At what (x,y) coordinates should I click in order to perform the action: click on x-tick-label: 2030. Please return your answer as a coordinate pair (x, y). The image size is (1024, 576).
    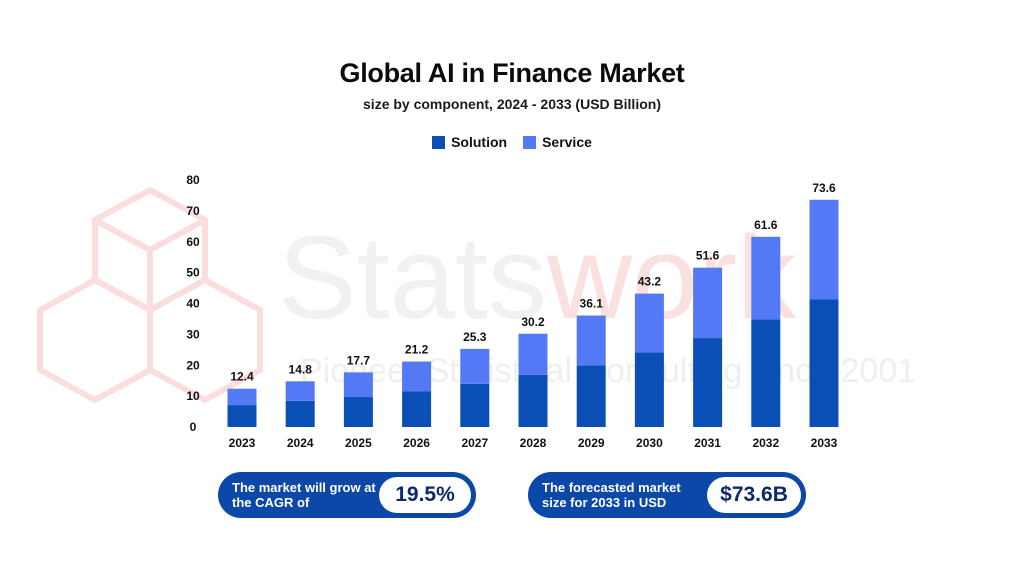
    Looking at the image, I should click on (649, 443).